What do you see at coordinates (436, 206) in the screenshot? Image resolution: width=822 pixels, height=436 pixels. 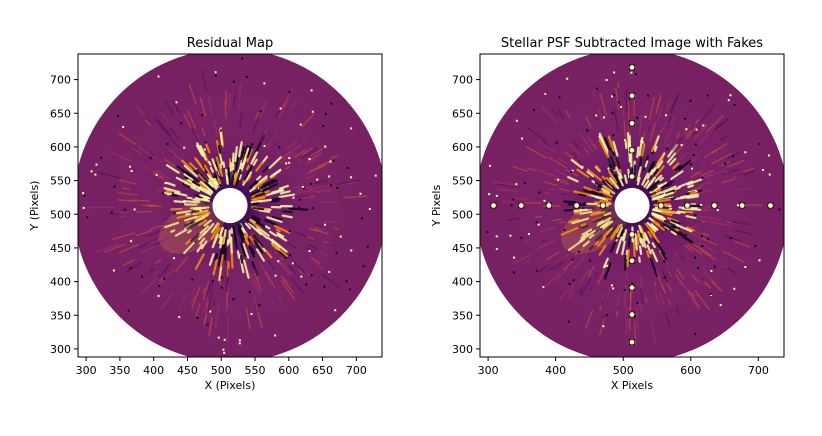 I see `y-axis-label: Y Pixels` at bounding box center [436, 206].